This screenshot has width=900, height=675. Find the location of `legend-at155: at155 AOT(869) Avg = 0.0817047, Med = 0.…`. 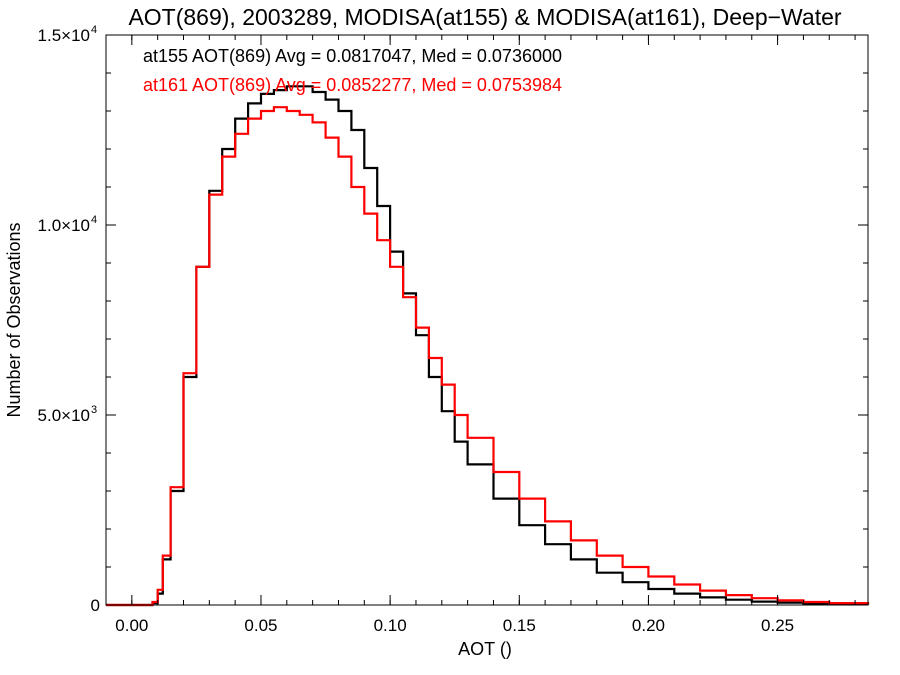

legend-at155: at155 AOT(869) Avg = 0.0817047, Med = 0.… is located at coordinates (352, 56).